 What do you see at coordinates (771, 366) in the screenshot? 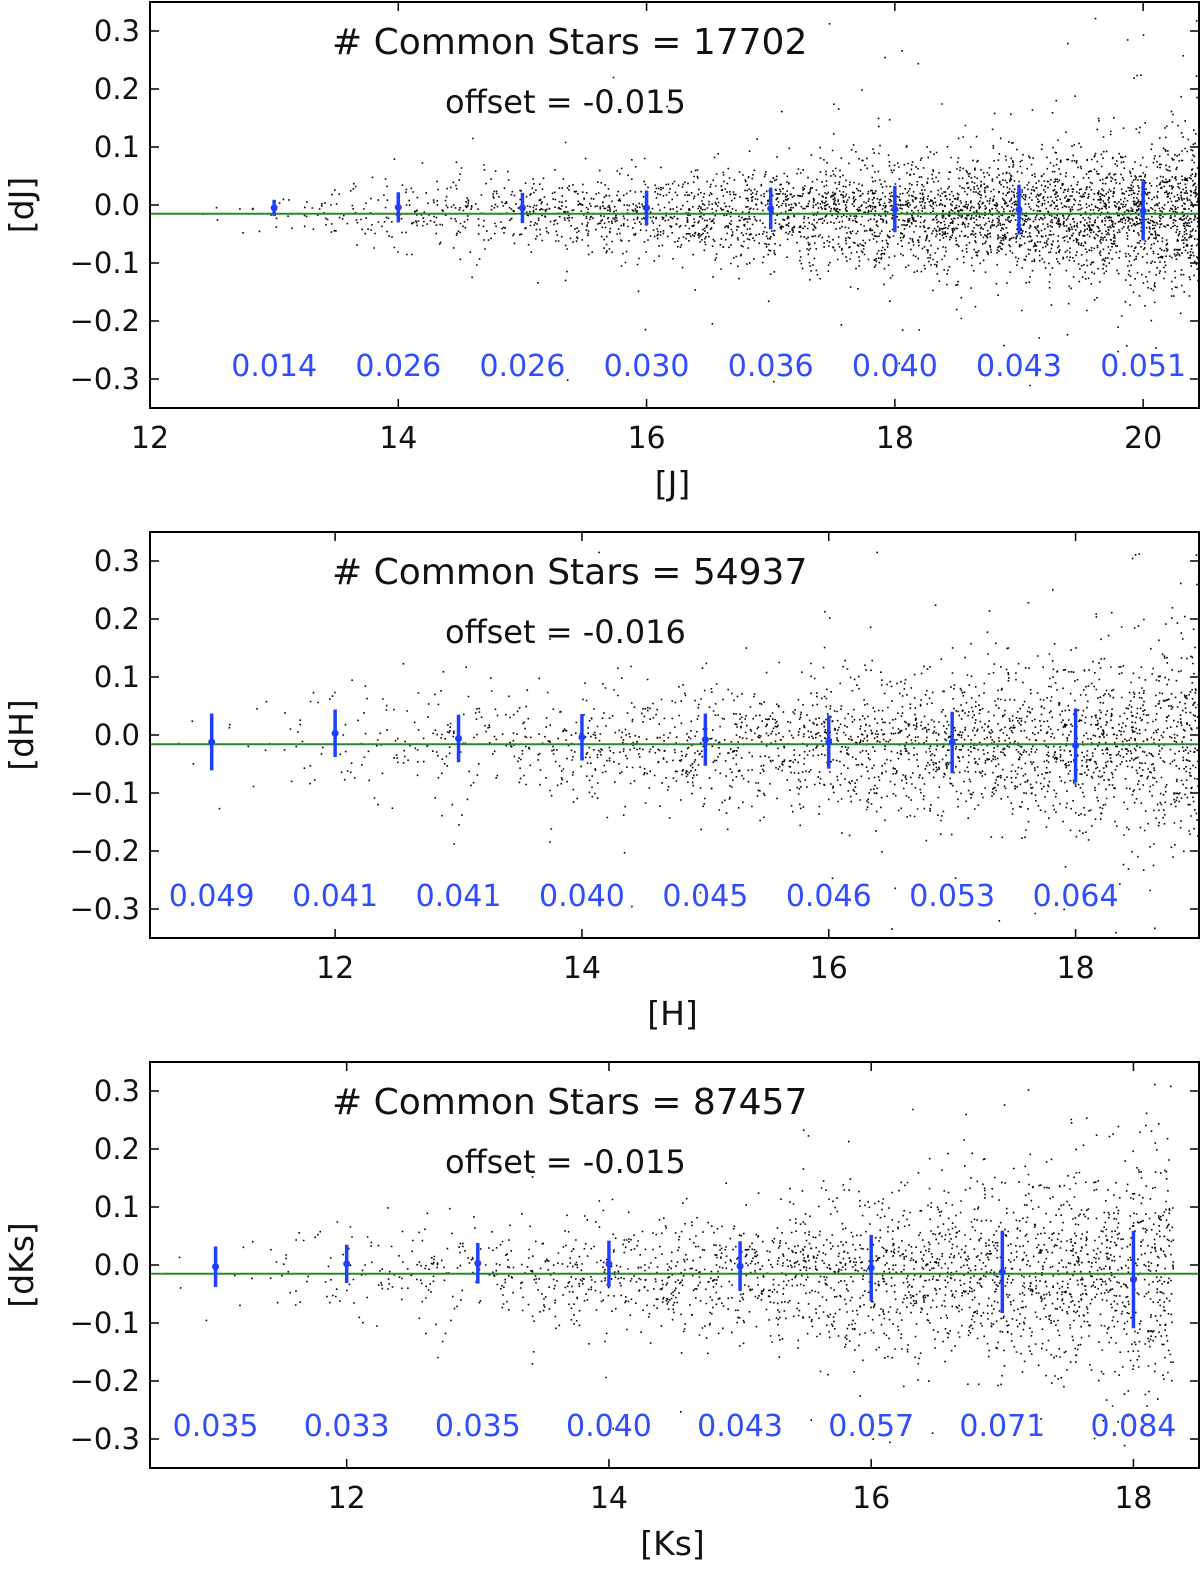
I see `sigma-label: 0.036` at bounding box center [771, 366].